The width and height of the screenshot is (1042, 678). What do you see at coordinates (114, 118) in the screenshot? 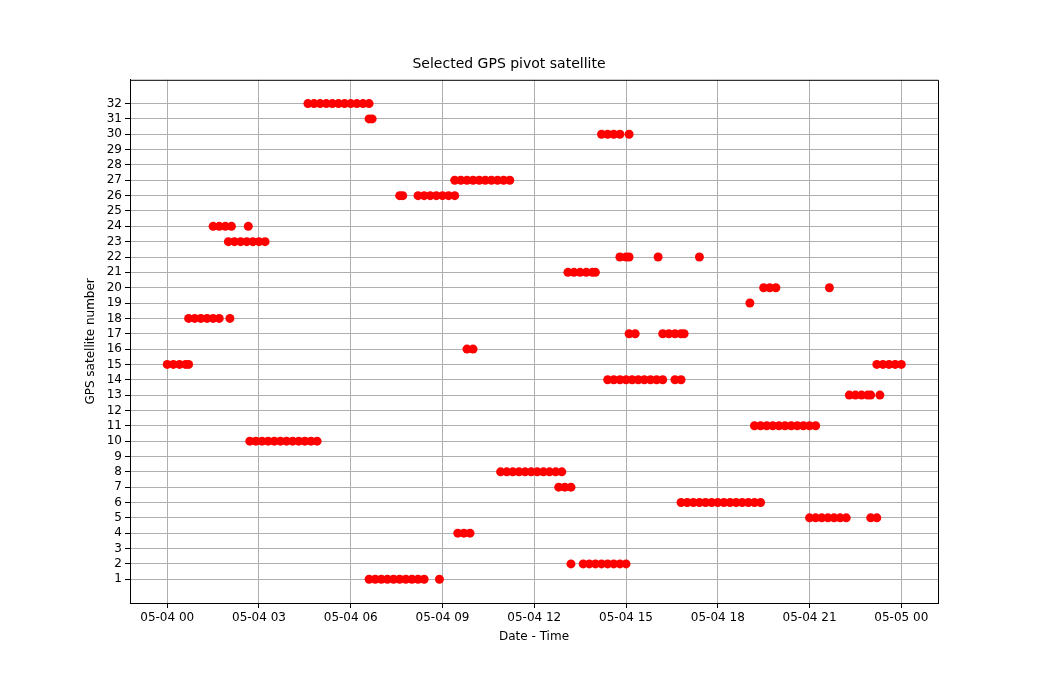
I see `y-tick-label: 31` at bounding box center [114, 118].